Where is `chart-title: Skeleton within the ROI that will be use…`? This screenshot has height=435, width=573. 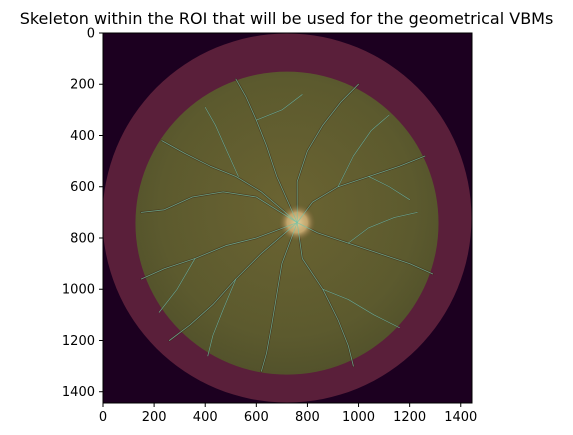
chart-title: Skeleton within the ROI that will be use… is located at coordinates (287, 18).